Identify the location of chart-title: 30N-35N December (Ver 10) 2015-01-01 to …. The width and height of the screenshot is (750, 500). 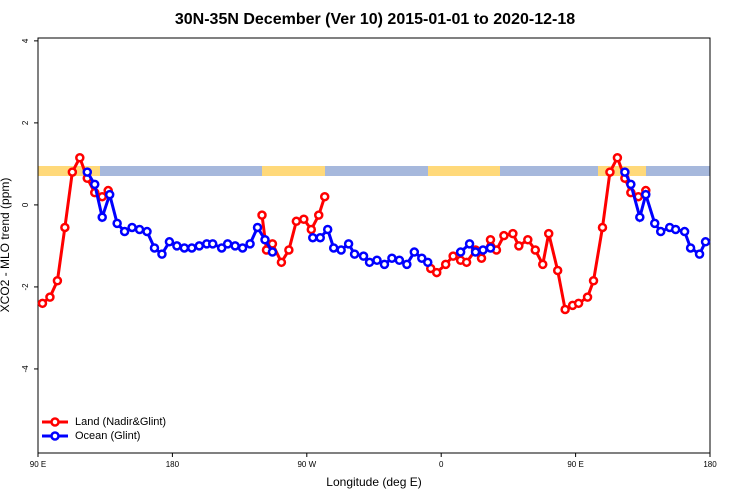
(375, 19).